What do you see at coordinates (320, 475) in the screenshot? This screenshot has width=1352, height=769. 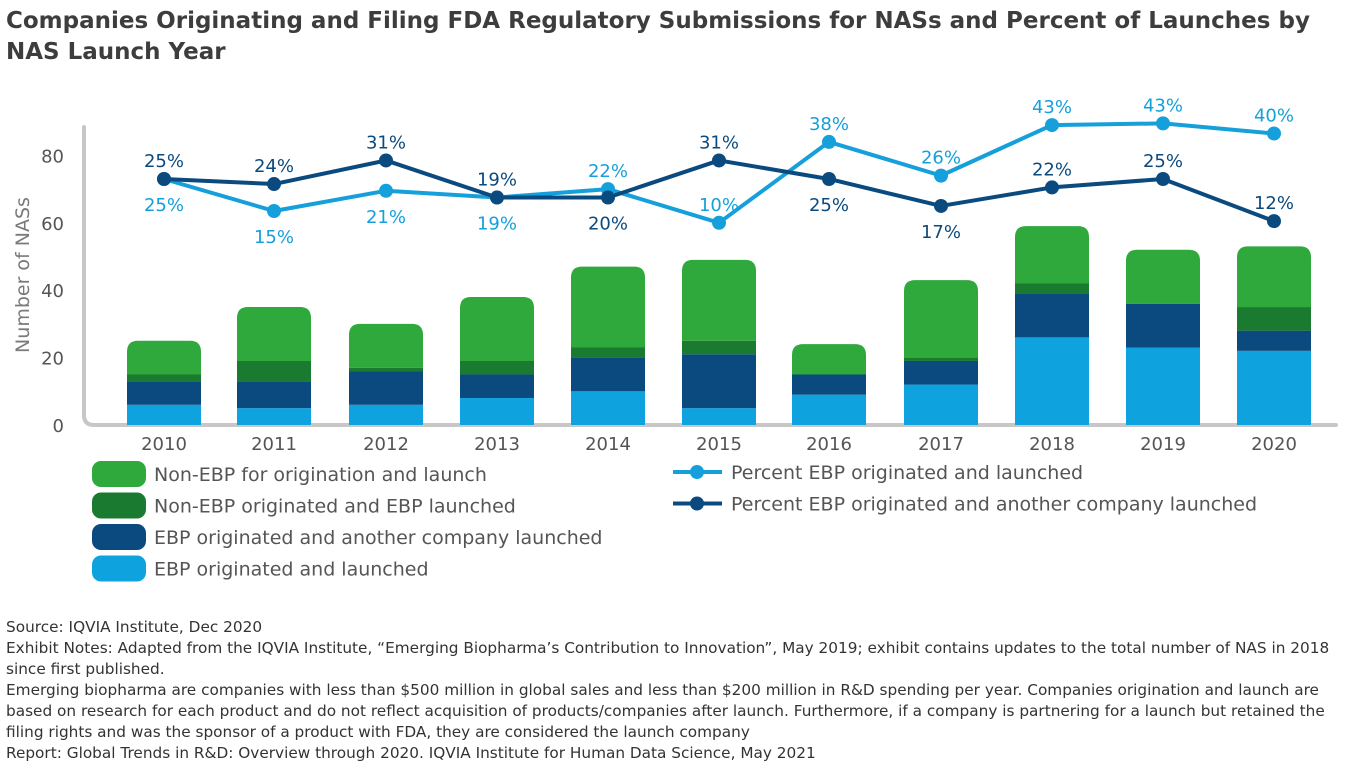 I see `legend-label: Non-EBP for origination and launch` at bounding box center [320, 475].